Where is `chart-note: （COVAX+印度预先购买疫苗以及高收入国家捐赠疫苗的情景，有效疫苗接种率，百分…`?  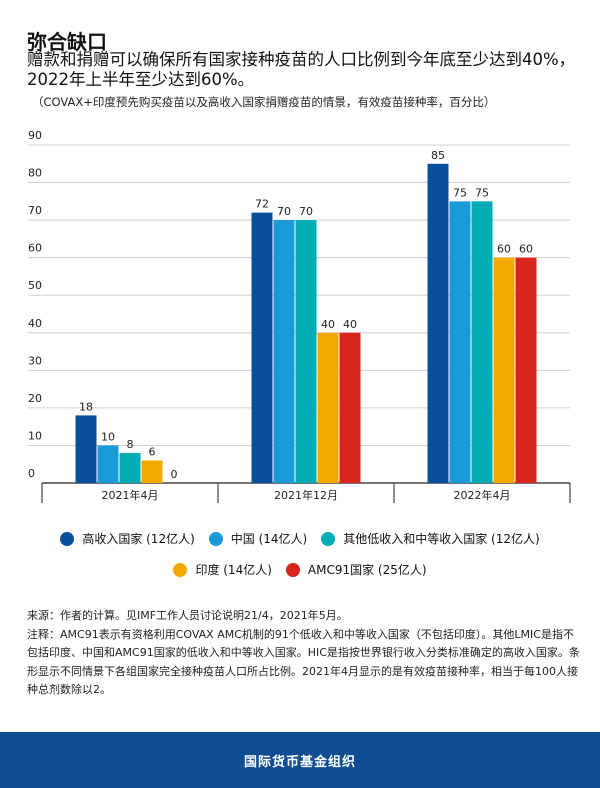 chart-note: （COVAX+印度预先购买疫苗以及高收入国家捐赠疫苗的情景，有效疫苗接种率，百分… is located at coordinates (264, 102).